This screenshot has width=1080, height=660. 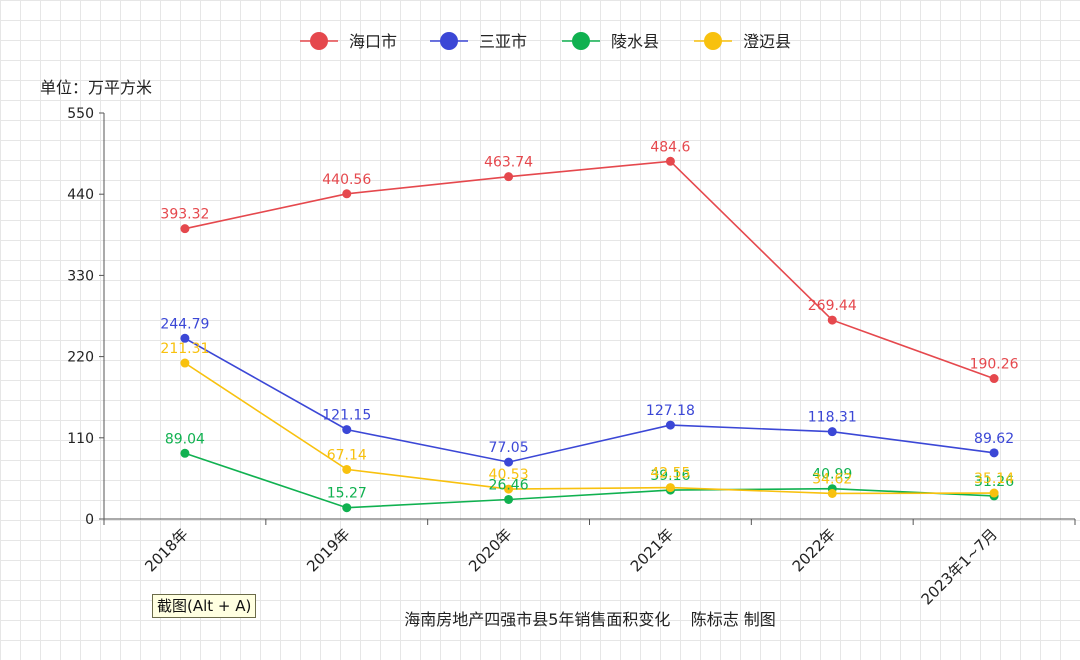 What do you see at coordinates (89, 520) in the screenshot?
I see `y-tick-label: 0` at bounding box center [89, 520].